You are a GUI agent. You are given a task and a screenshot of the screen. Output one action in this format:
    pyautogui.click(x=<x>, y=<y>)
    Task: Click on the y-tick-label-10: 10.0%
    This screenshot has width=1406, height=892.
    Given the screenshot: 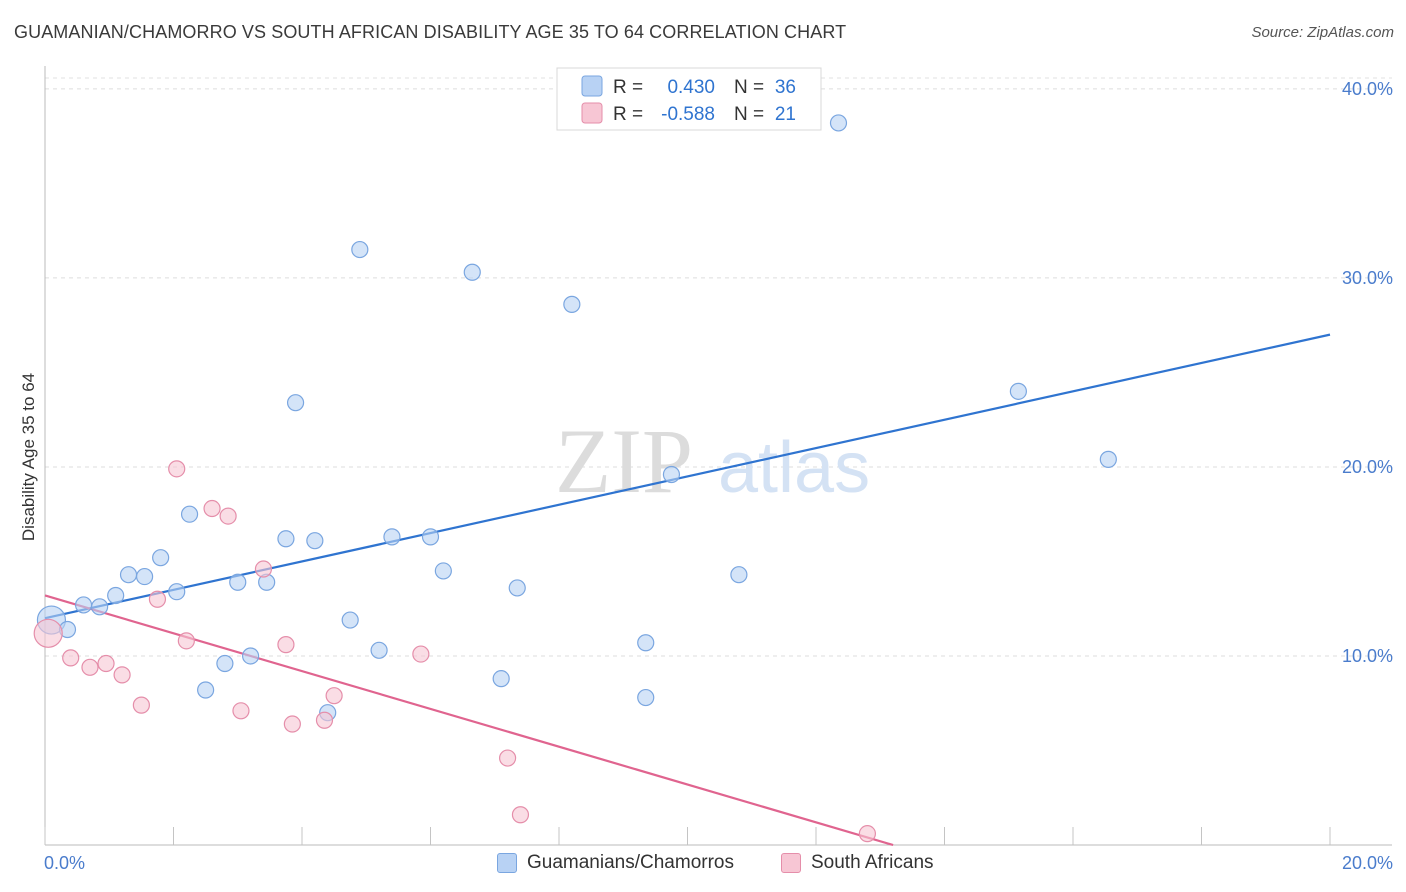 What is the action you would take?
    pyautogui.click(x=1367, y=656)
    